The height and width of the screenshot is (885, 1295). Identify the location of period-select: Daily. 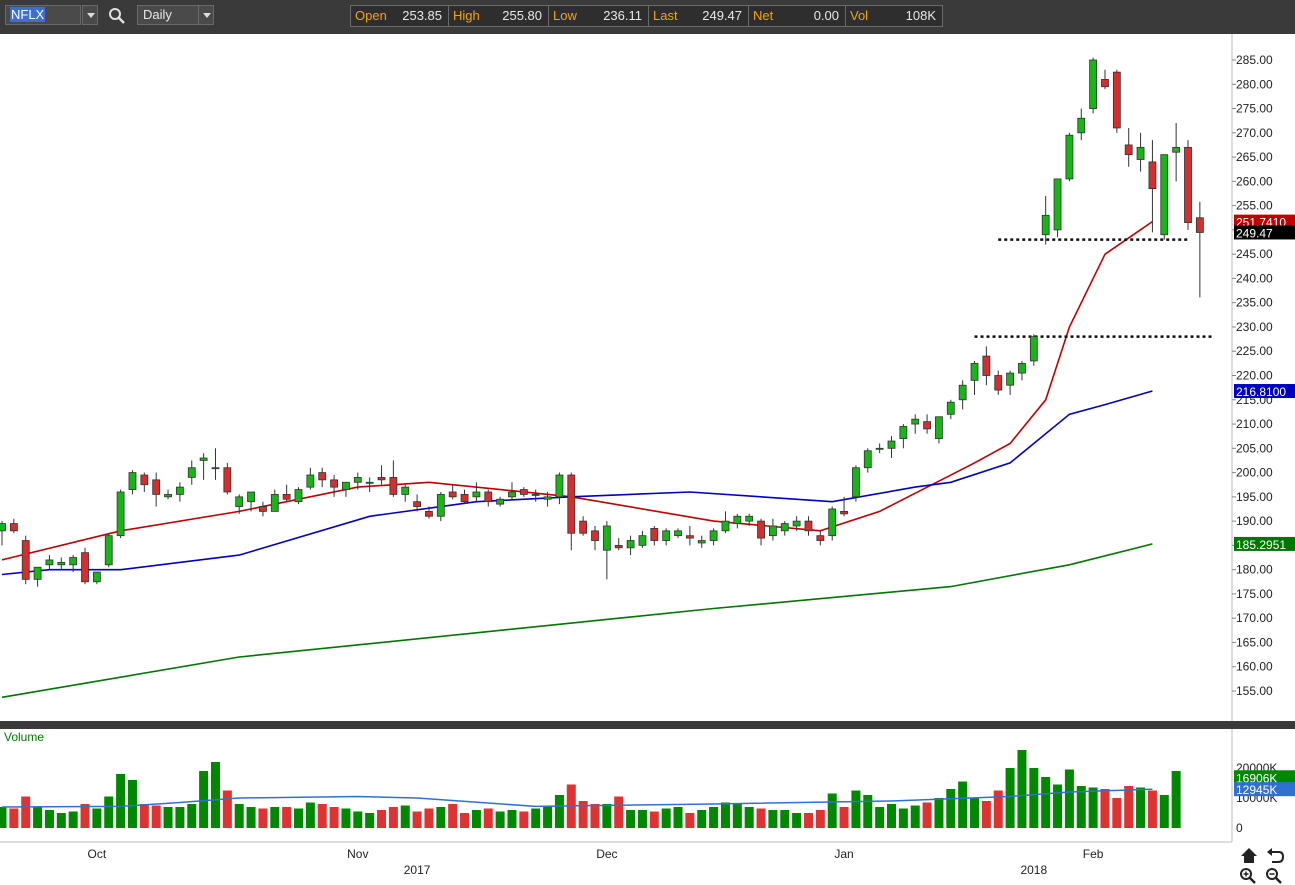
(168, 15).